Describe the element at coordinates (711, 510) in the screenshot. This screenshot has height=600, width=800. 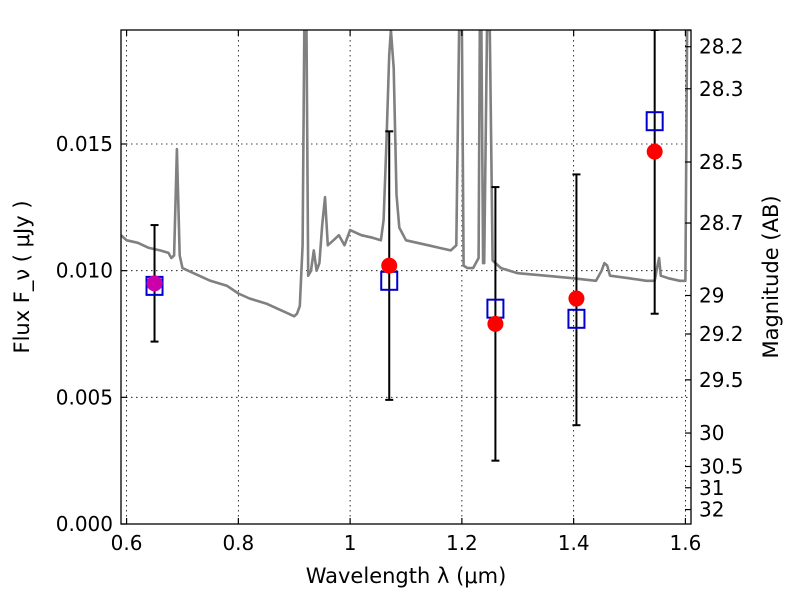
I see `magnitude-tick-label: 32` at that location.